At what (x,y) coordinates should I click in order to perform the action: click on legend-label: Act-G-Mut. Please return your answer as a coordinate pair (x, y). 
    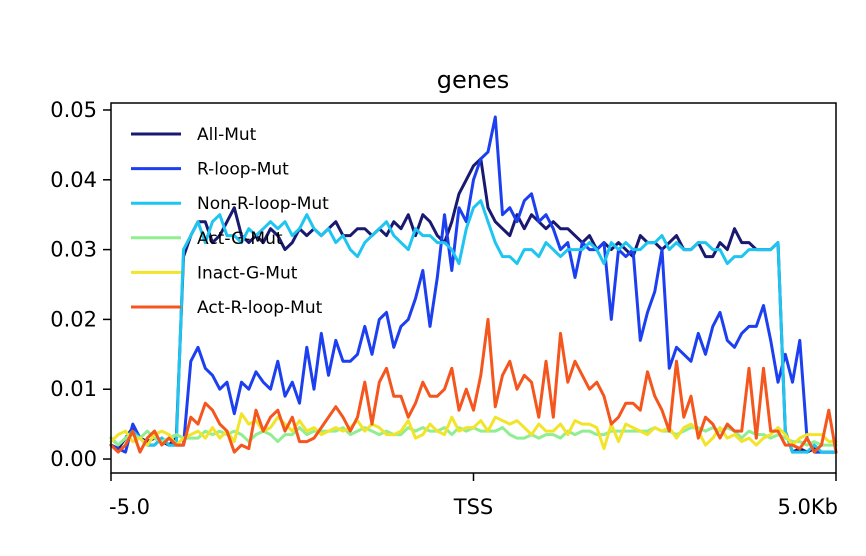
    Looking at the image, I should click on (240, 239).